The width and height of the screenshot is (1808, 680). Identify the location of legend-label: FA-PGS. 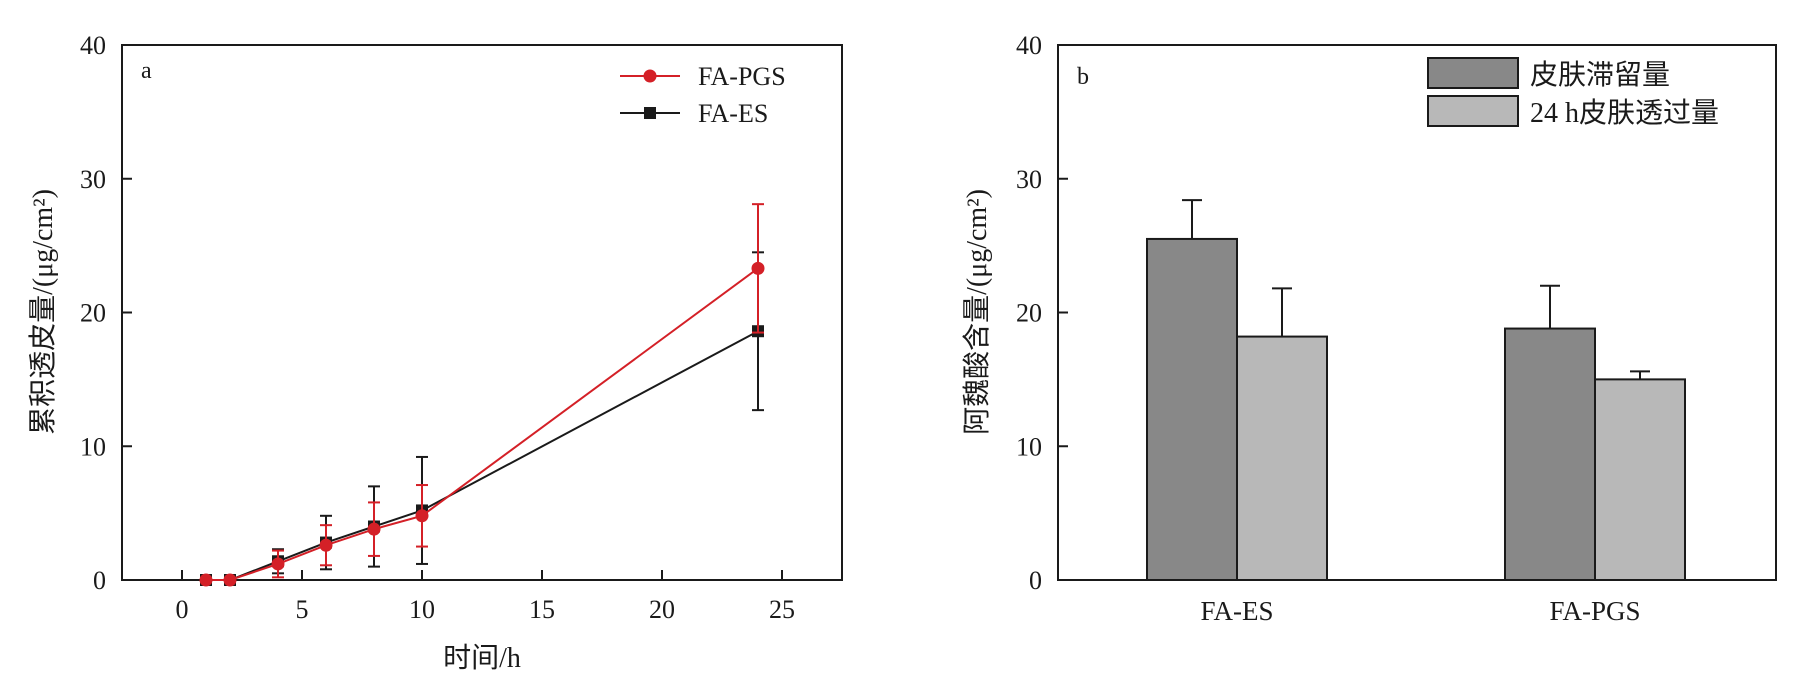
(742, 76).